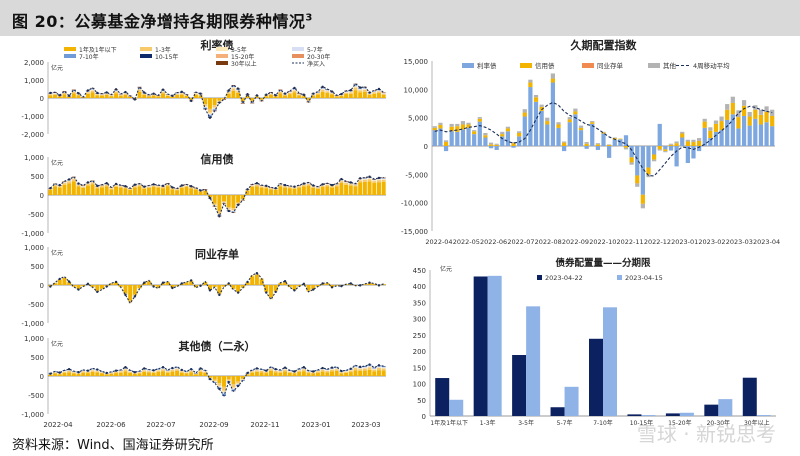  Describe the element at coordinates (166, 57) in the screenshot. I see `legend-label: 10-15年` at that location.